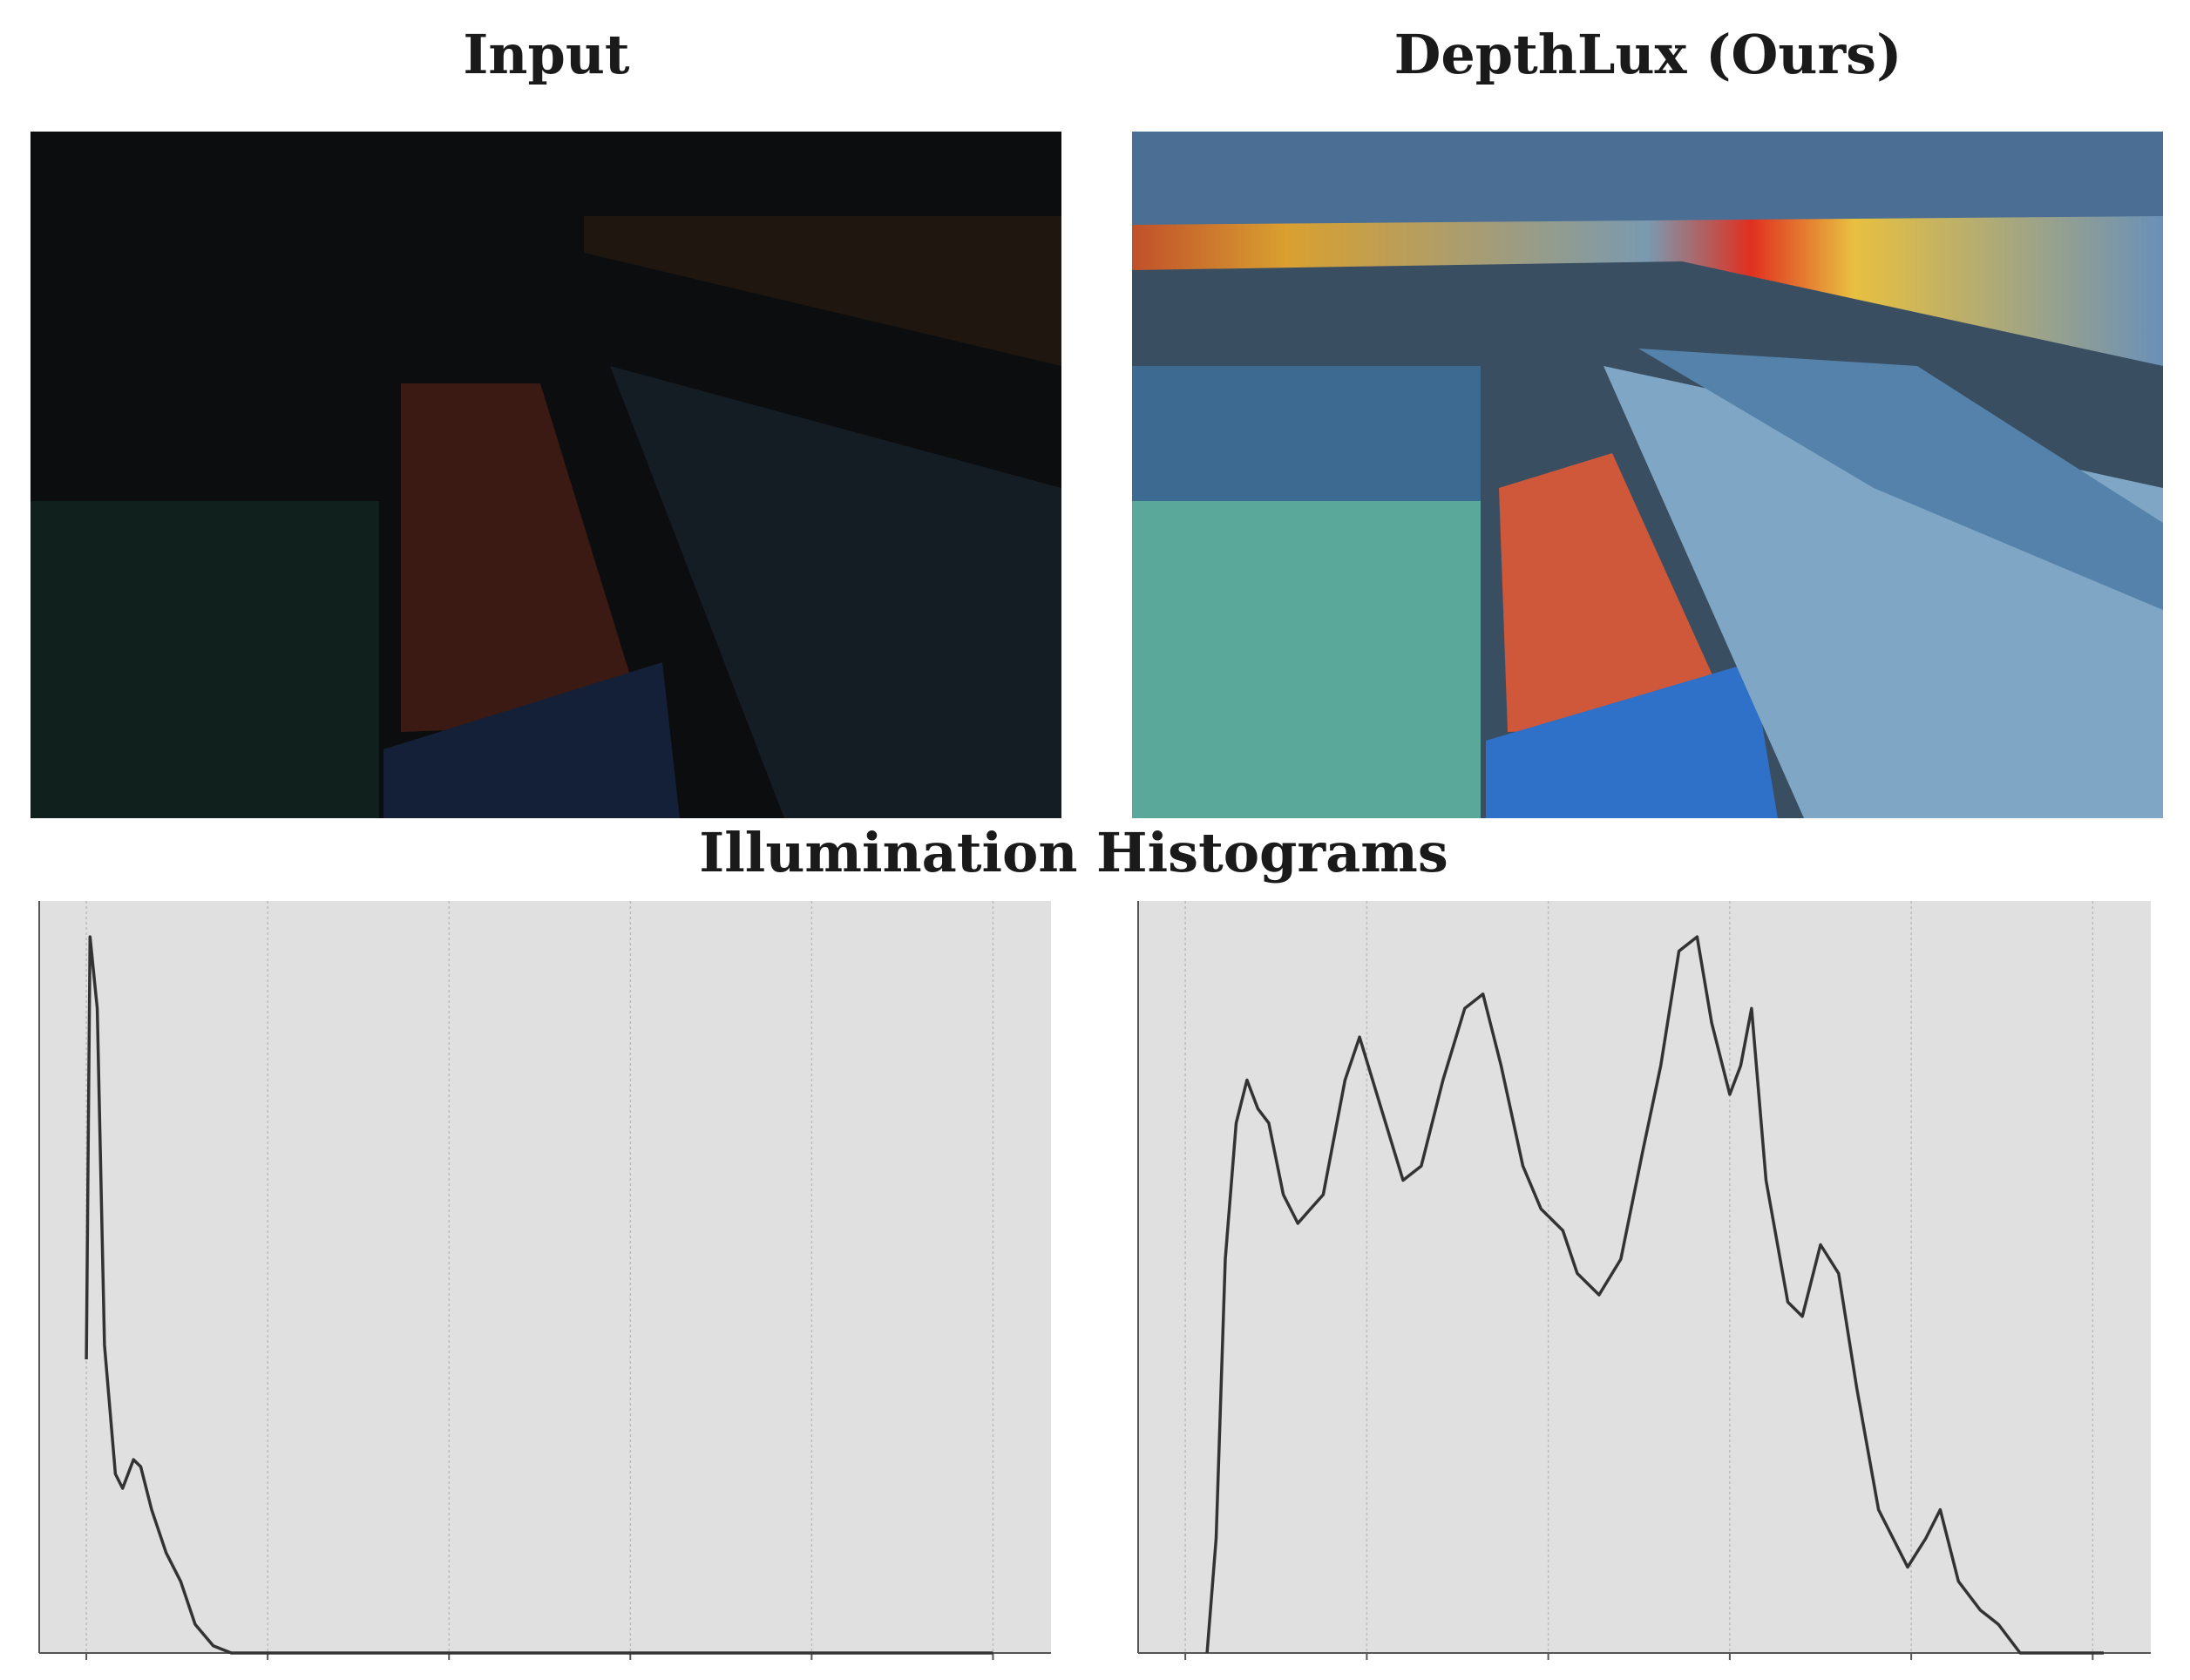  What do you see at coordinates (1073, 852) in the screenshot?
I see `section-title: Illumination Histograms` at bounding box center [1073, 852].